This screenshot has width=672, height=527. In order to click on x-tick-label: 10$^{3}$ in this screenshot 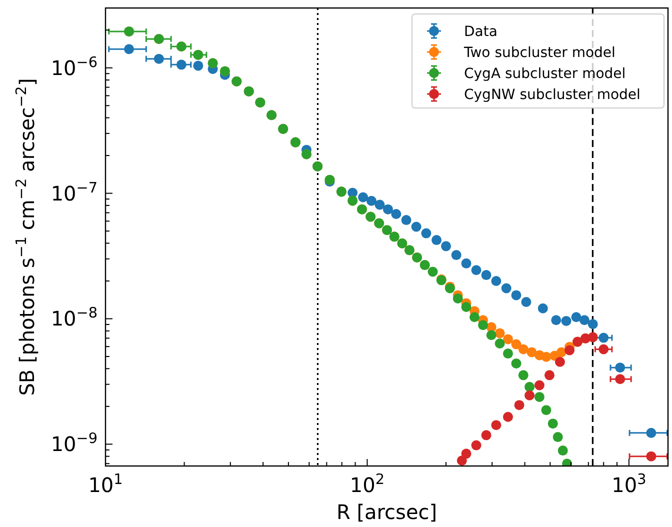, I will do `click(629, 484)`.